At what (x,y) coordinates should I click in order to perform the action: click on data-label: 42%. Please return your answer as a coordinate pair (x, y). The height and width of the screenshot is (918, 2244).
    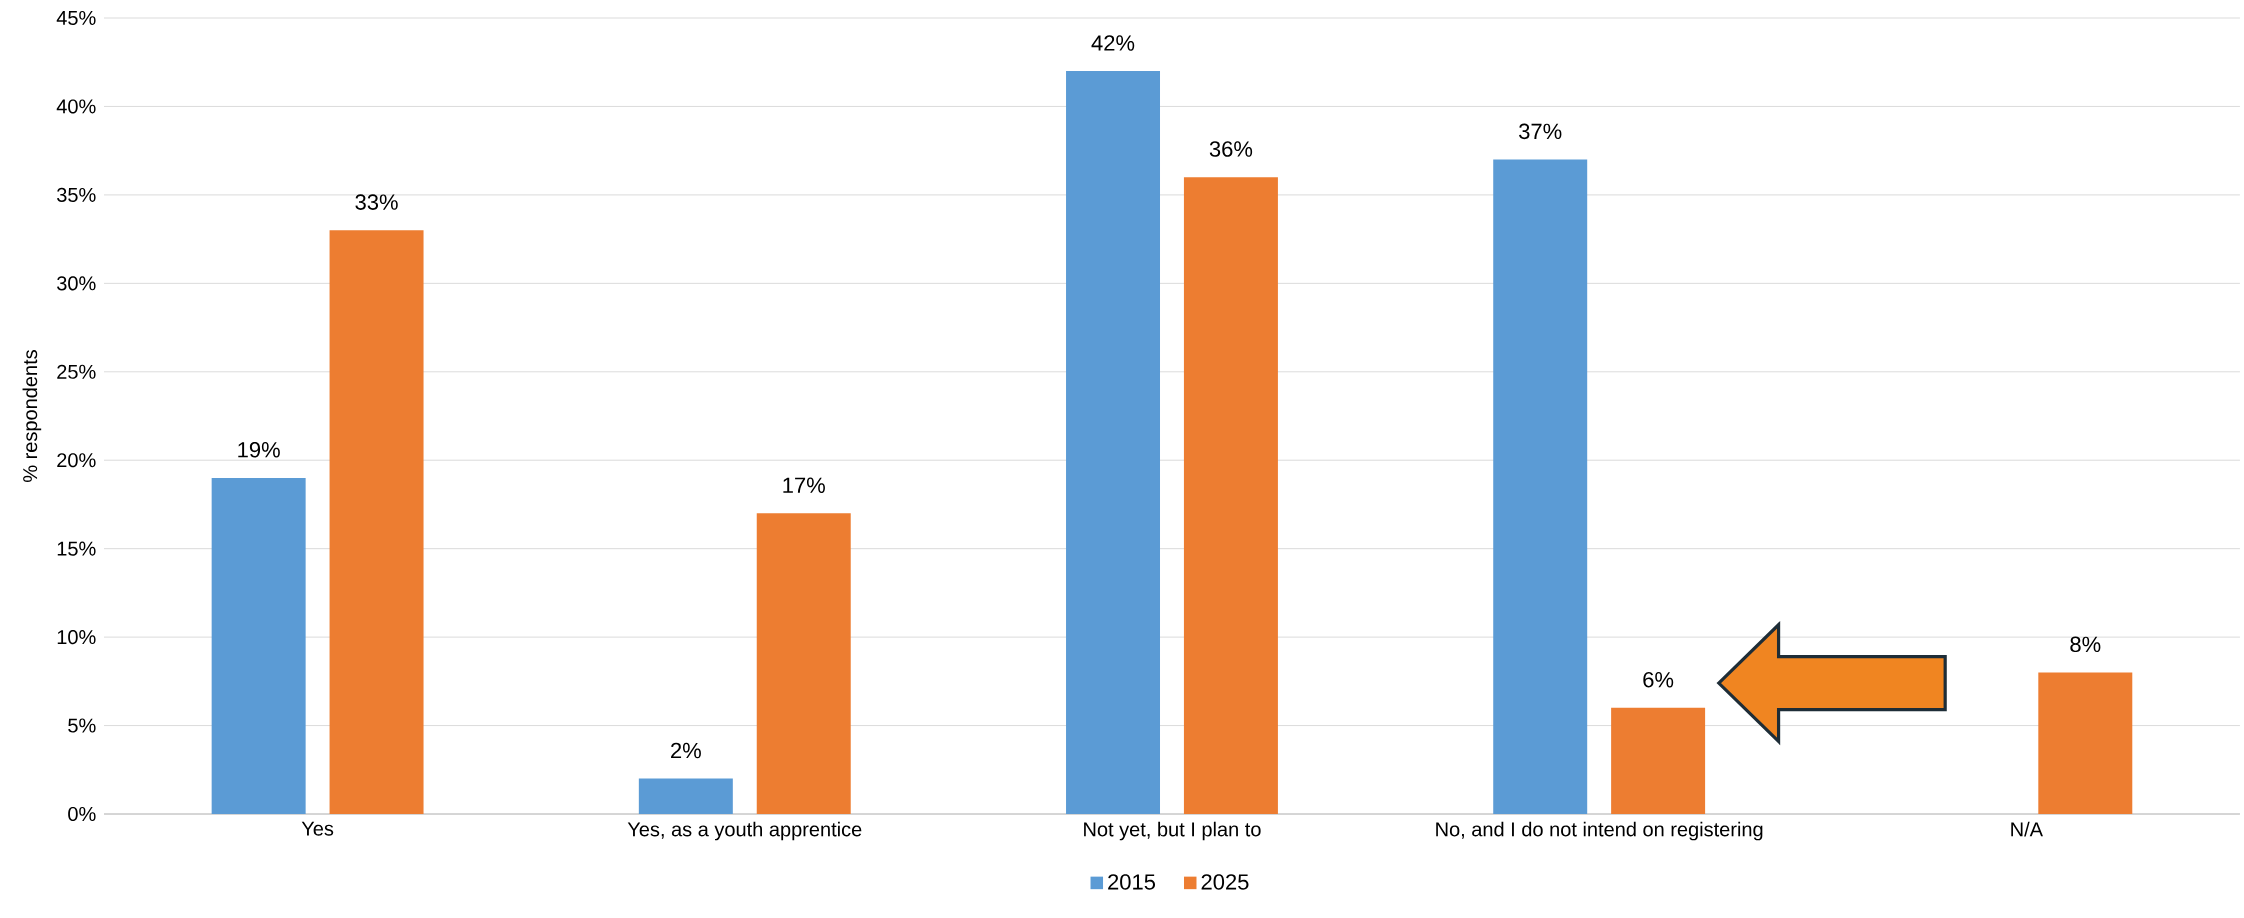
    Looking at the image, I should click on (1113, 43).